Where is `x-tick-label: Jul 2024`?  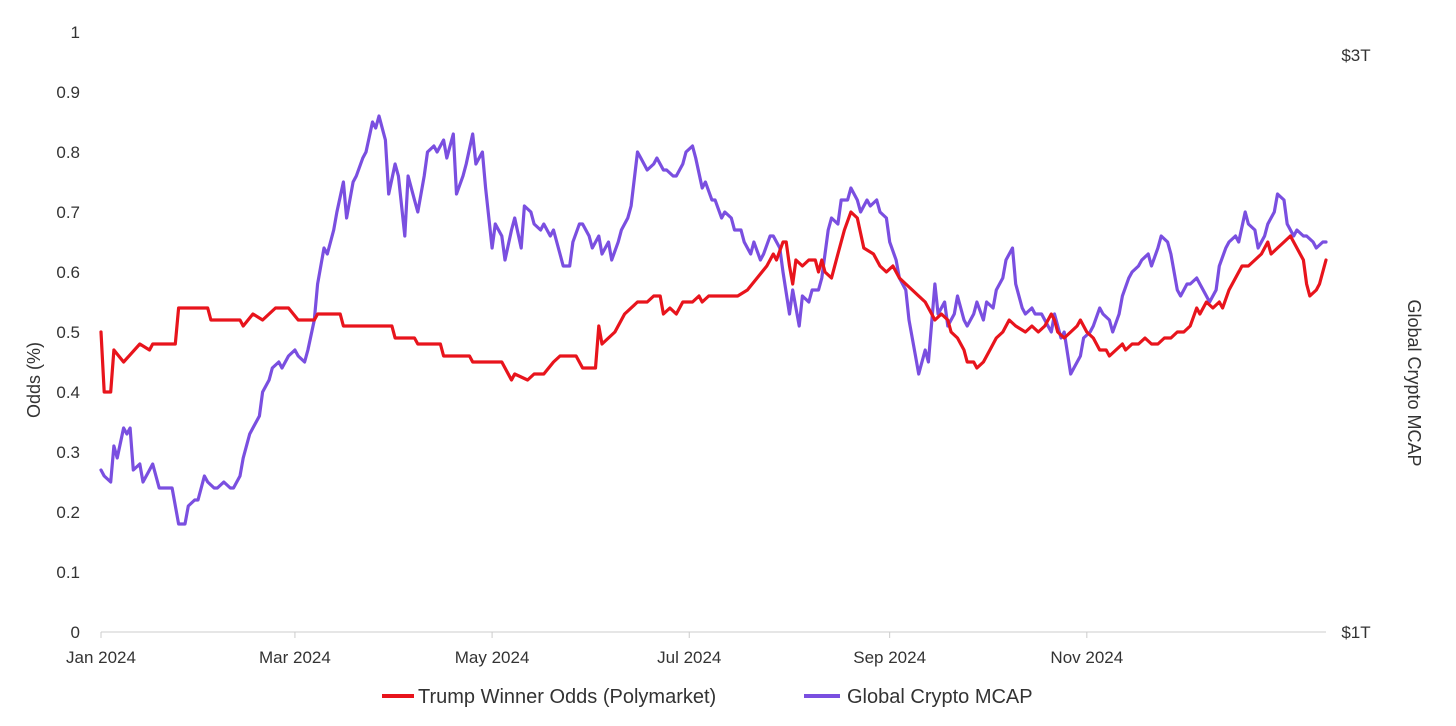 x-tick-label: Jul 2024 is located at coordinates (689, 657).